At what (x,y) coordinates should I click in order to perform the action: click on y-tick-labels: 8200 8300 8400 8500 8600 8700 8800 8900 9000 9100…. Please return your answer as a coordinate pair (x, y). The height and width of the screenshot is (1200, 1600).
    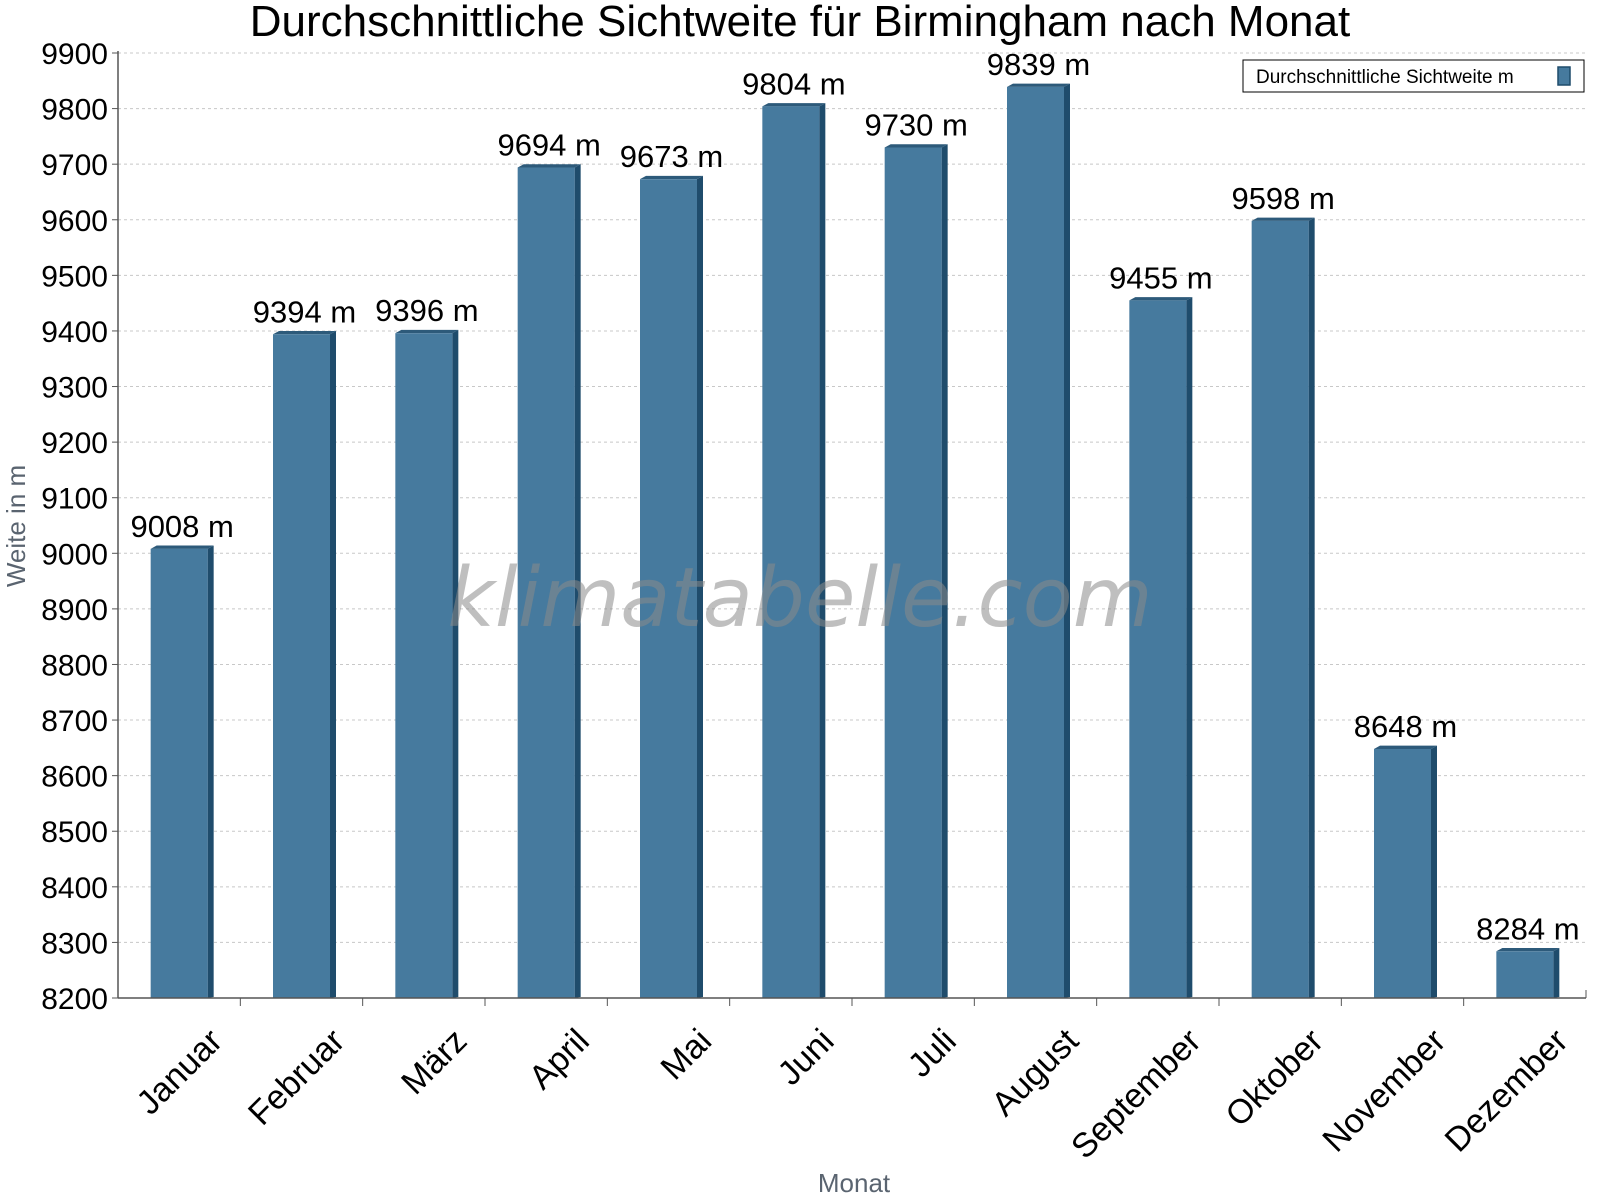
    Looking at the image, I should click on (74, 527).